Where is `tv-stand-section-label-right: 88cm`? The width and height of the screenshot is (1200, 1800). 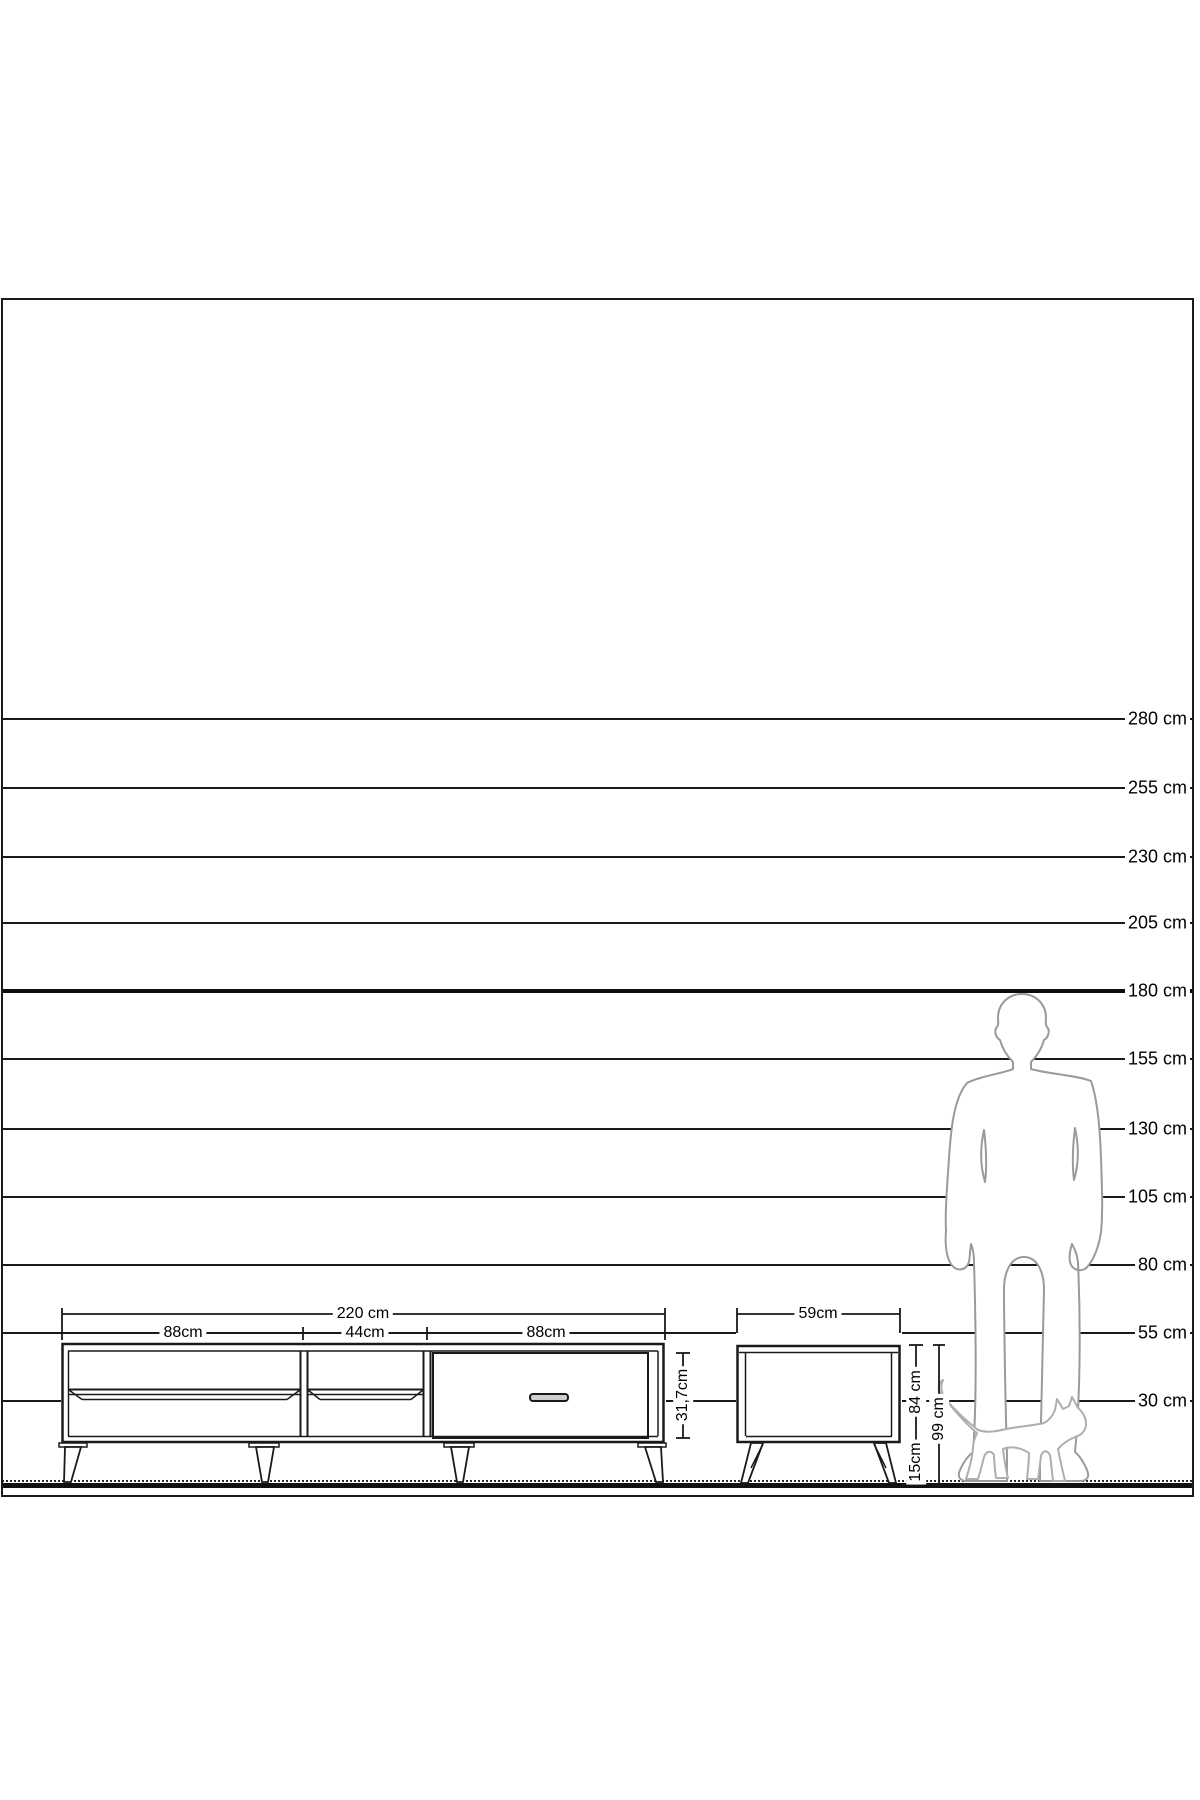
tv-stand-section-label-right: 88cm is located at coordinates (546, 1333).